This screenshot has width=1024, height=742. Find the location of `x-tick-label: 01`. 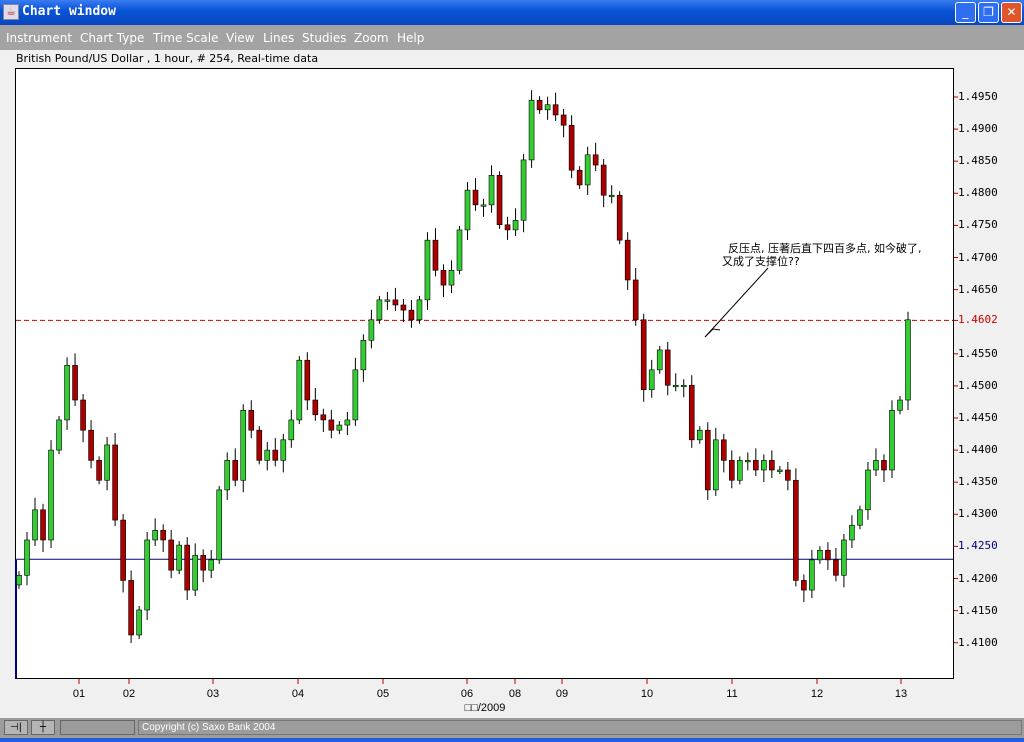

x-tick-label: 01 is located at coordinates (79, 694).